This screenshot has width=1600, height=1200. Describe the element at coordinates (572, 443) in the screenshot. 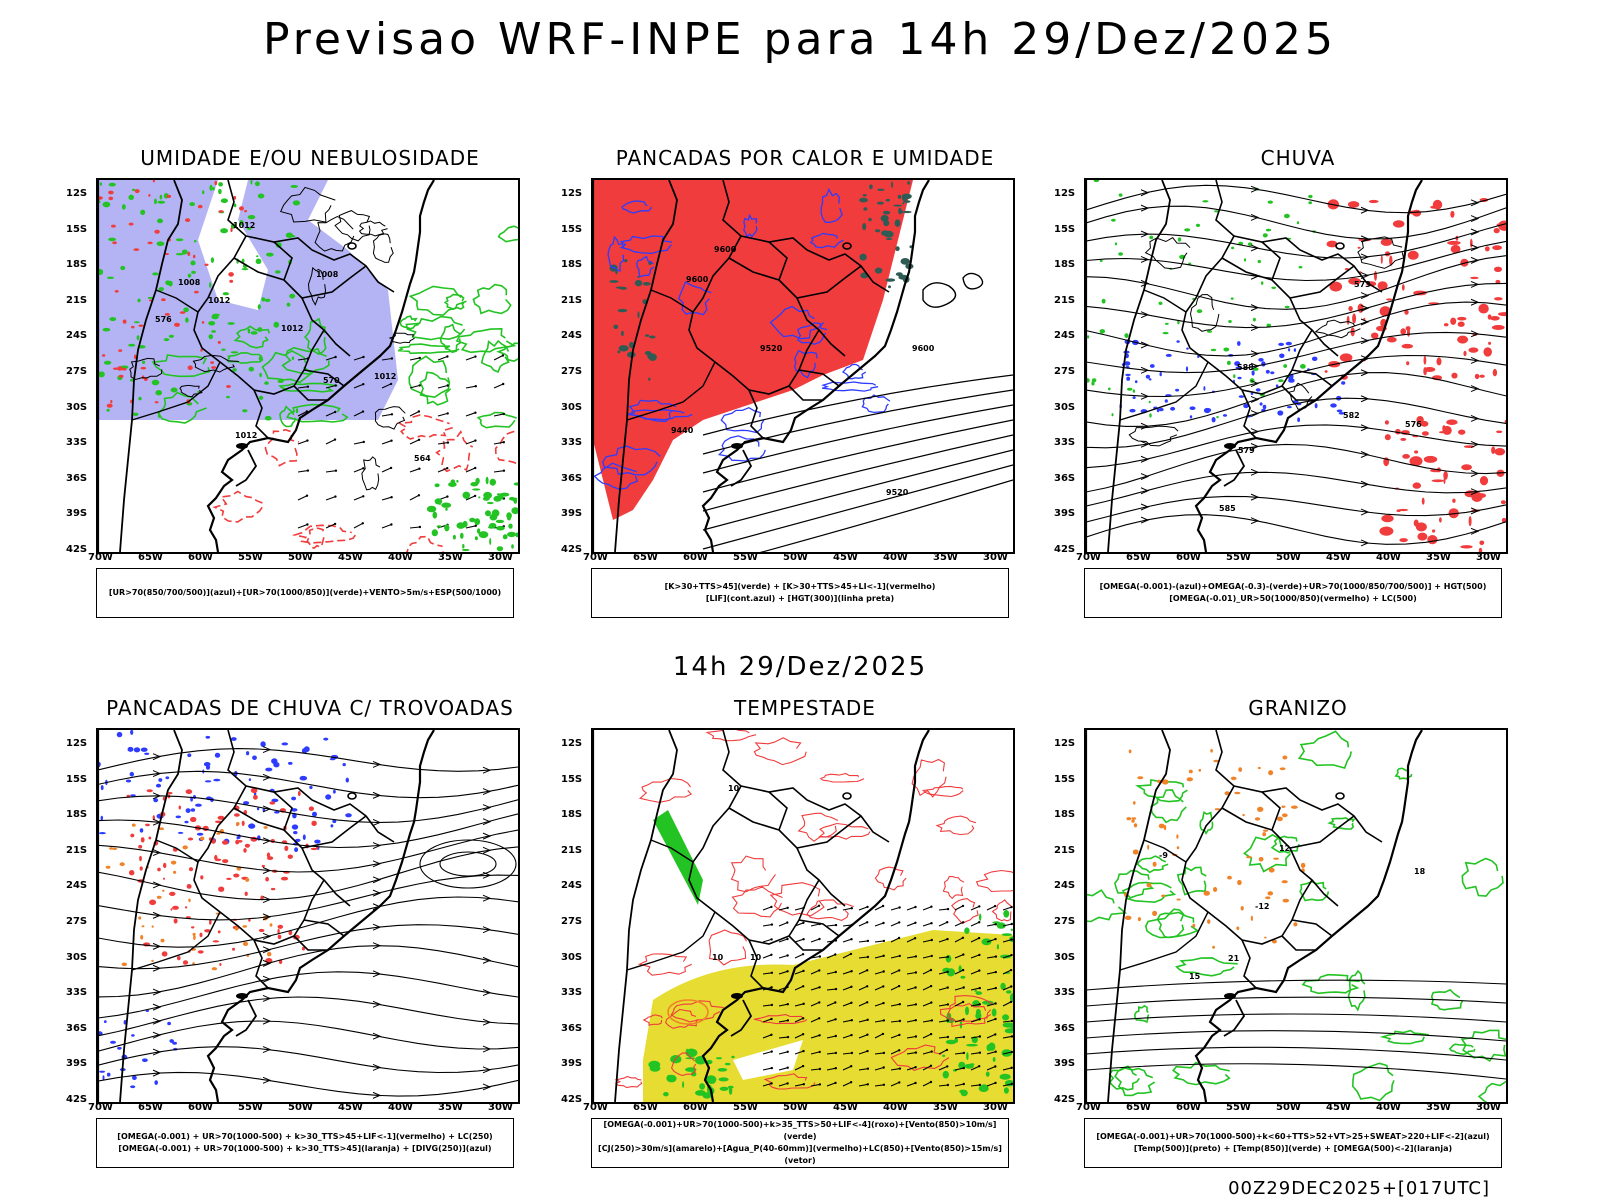

I see `lat-tick-label: 33S` at that location.